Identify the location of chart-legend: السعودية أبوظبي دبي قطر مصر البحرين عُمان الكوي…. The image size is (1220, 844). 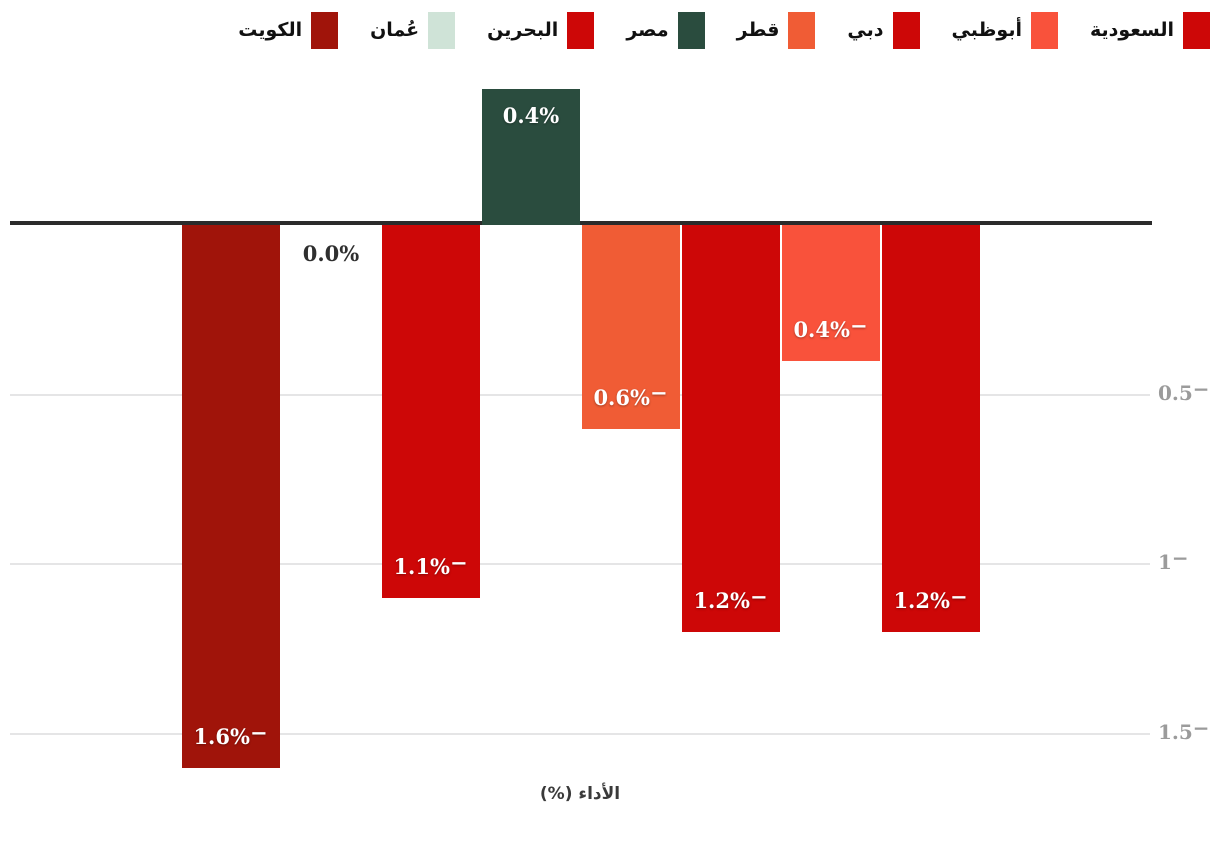
(605, 30).